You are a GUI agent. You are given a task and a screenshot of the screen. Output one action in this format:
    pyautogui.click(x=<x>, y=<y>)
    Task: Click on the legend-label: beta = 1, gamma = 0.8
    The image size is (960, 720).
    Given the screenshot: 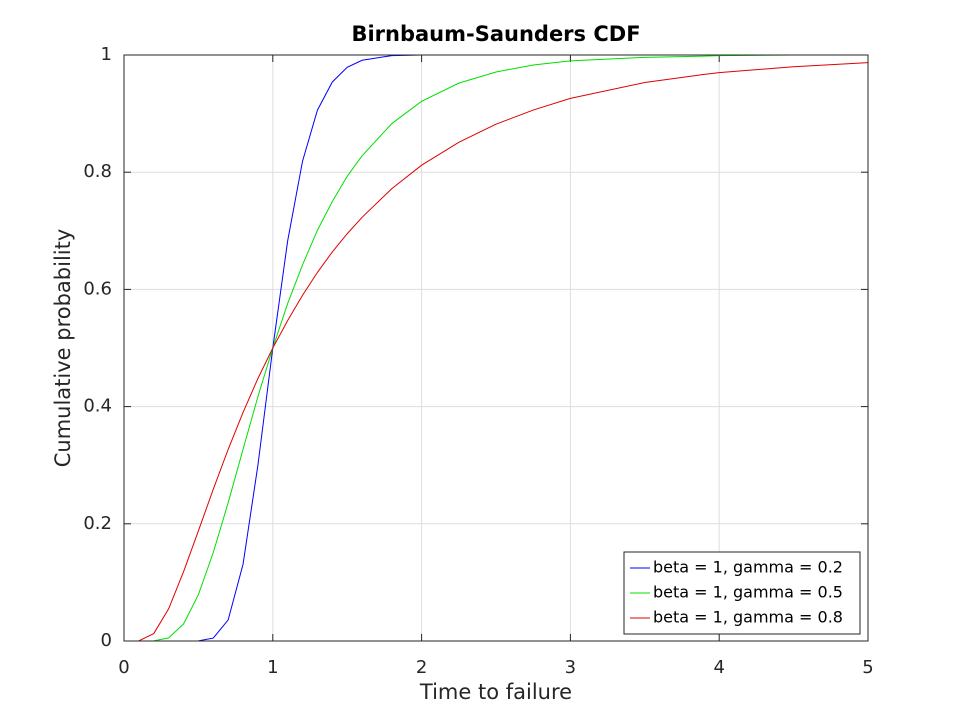 What is the action you would take?
    pyautogui.click(x=748, y=617)
    